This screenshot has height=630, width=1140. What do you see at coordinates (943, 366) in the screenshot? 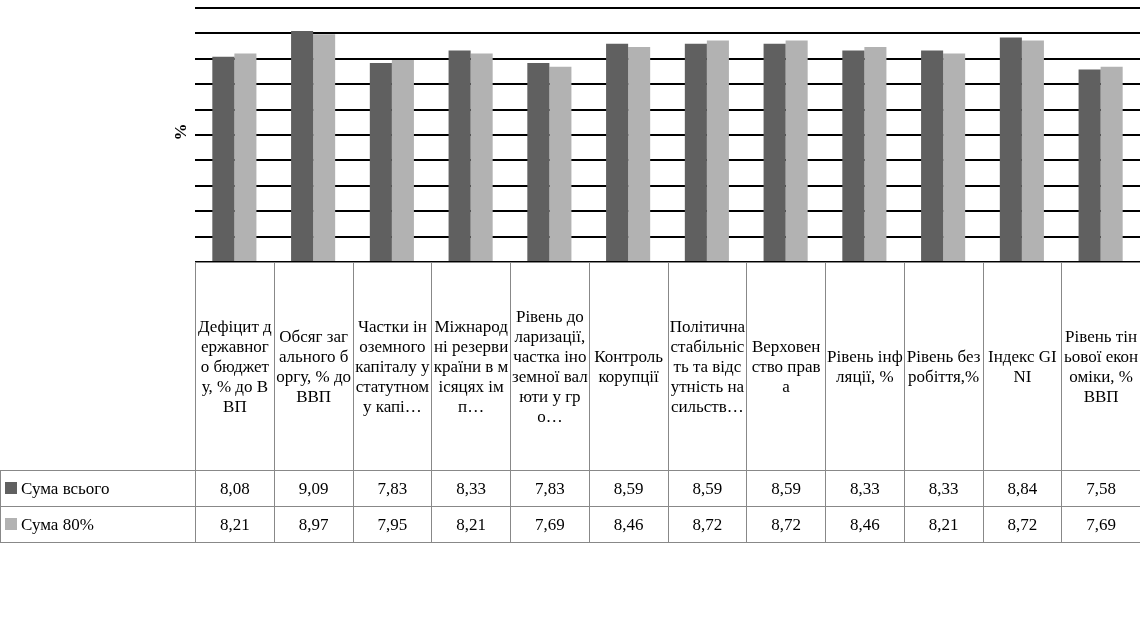
I see `x-tick-label: Рівень безробіття,%` at bounding box center [943, 366].